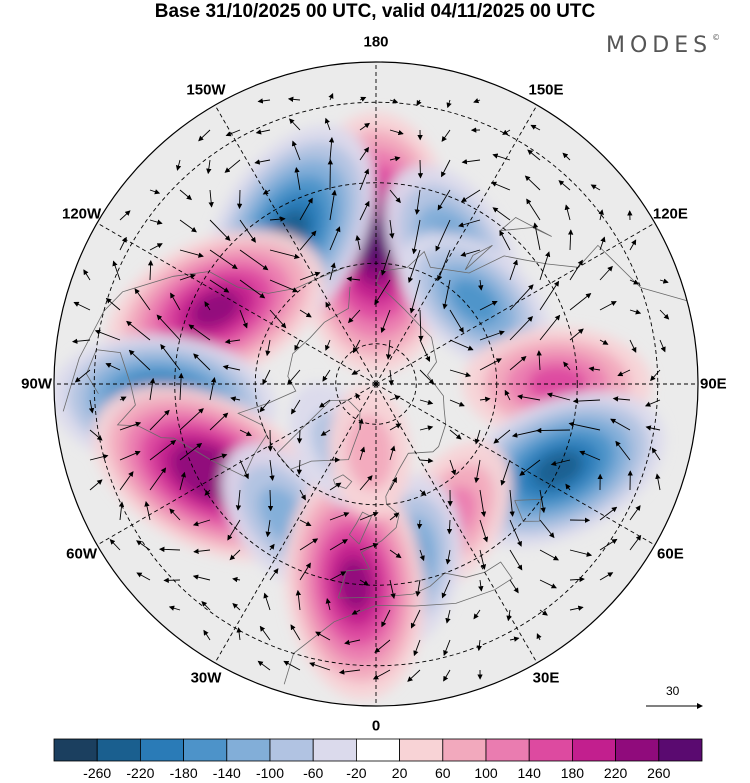 The width and height of the screenshot is (750, 783). I want to click on colorbar-tick-label: 220, so click(616, 773).